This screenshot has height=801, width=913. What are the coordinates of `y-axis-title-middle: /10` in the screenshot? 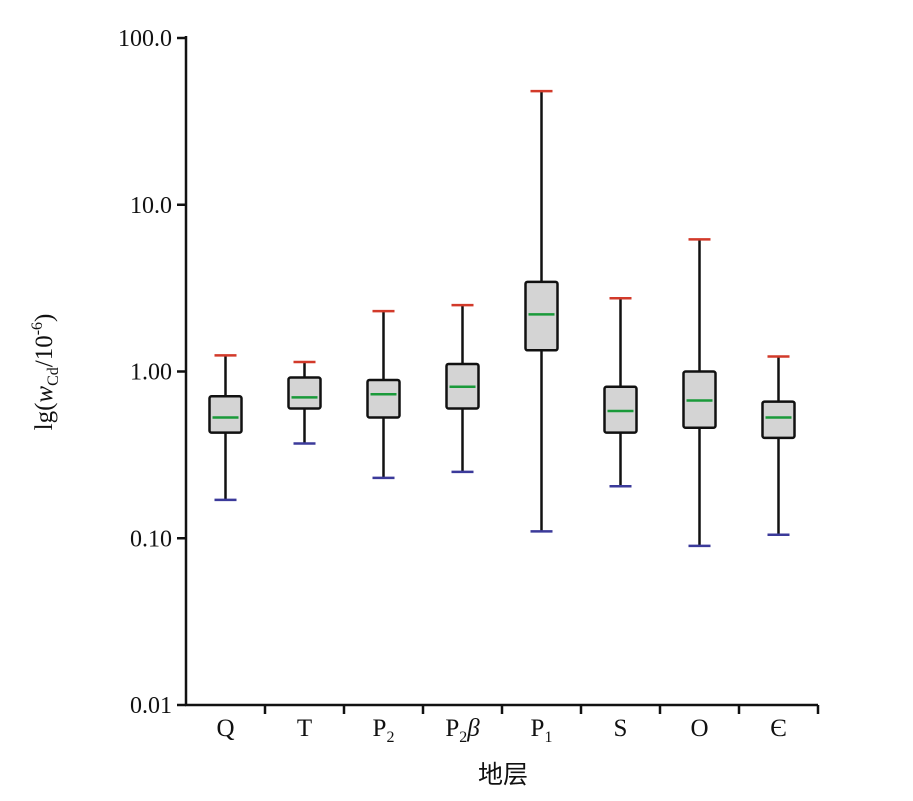 It's located at (44, 351).